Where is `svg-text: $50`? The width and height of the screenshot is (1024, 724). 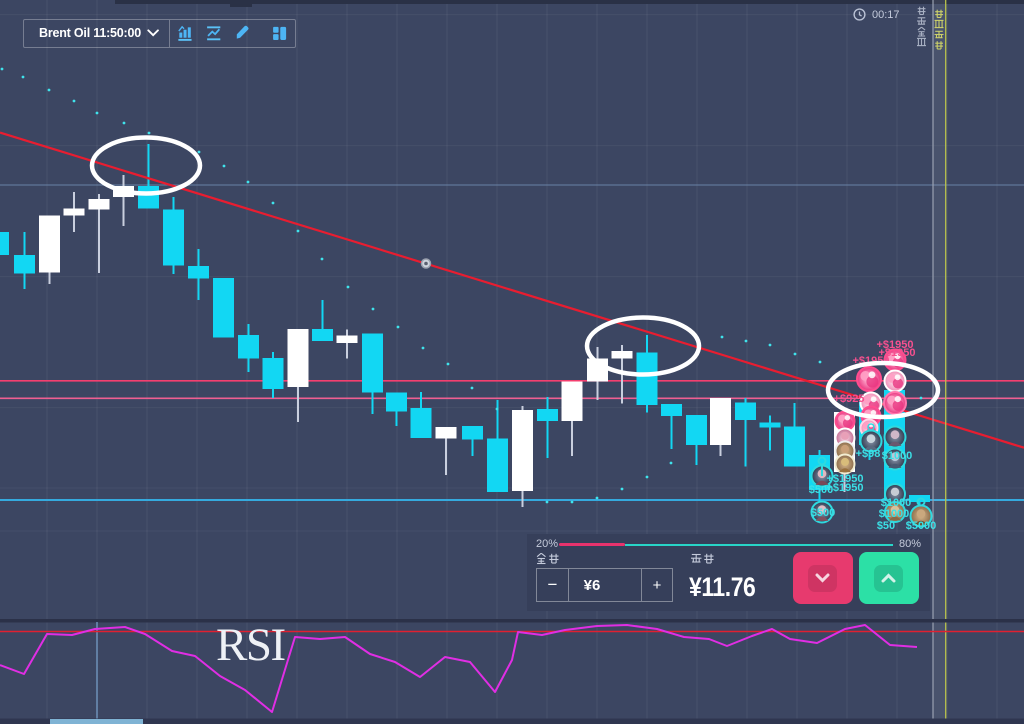
svg-text: $50 is located at coordinates (886, 526).